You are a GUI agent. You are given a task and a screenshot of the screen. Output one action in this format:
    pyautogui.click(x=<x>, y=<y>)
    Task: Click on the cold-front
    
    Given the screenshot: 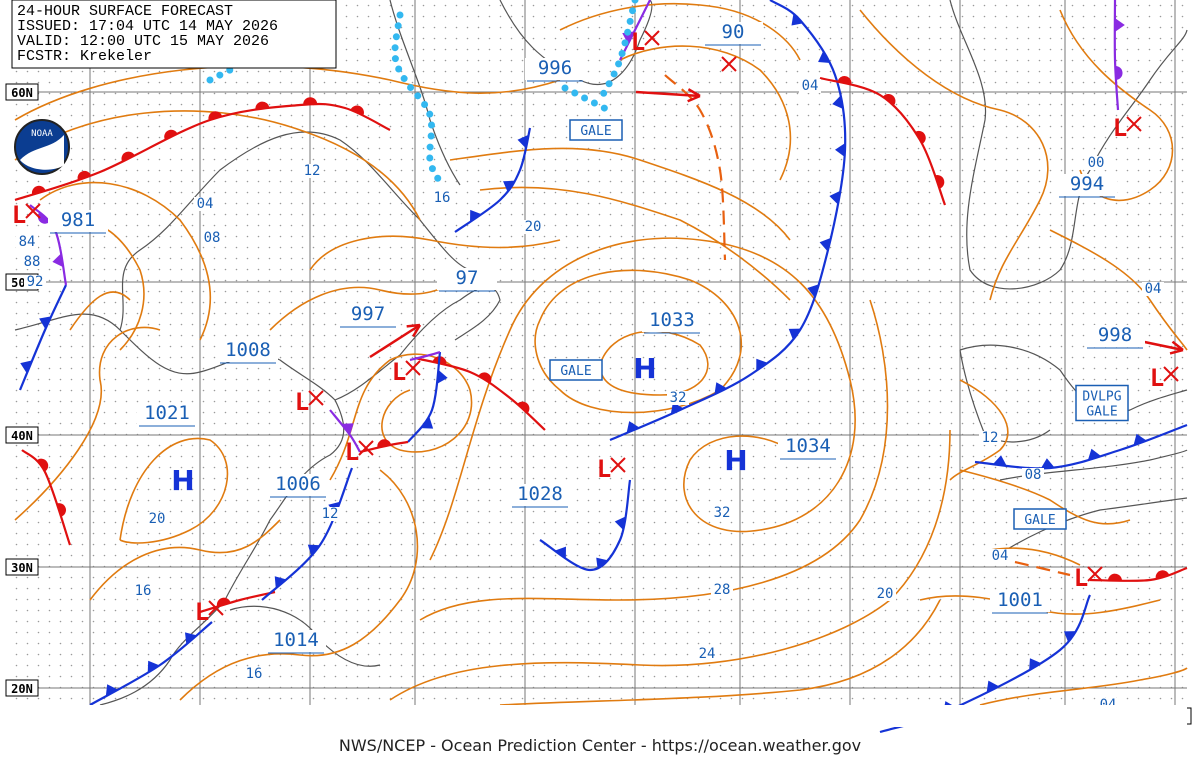 What is the action you would take?
    pyautogui.click(x=424, y=397)
    